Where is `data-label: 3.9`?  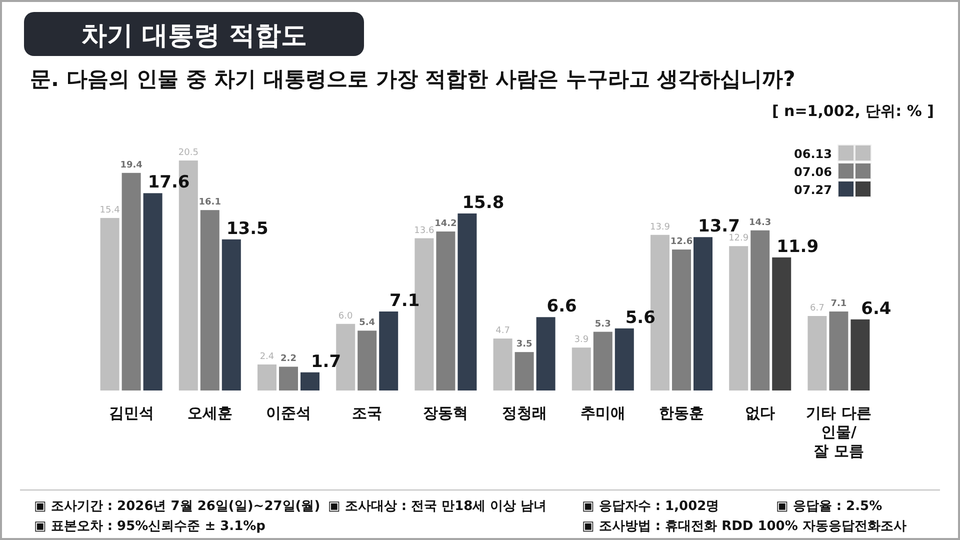
data-label: 3.9 is located at coordinates (581, 340).